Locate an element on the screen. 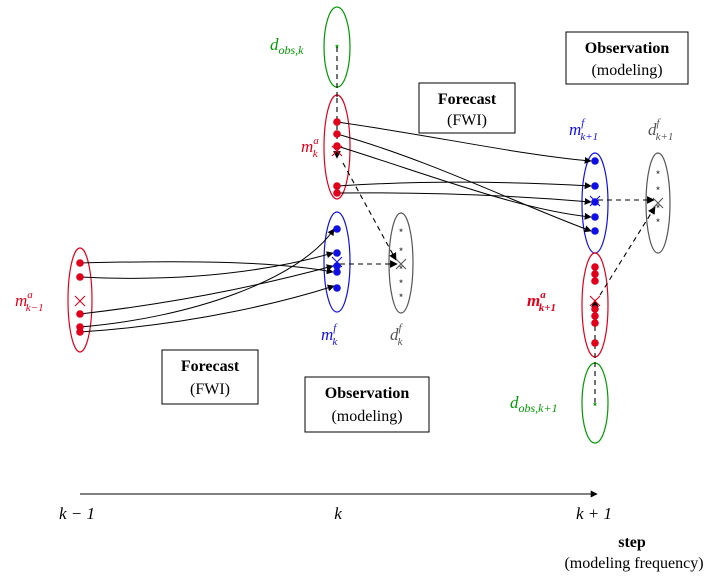 This screenshot has height=576, width=724. members-m-a-k is located at coordinates (337, 157).